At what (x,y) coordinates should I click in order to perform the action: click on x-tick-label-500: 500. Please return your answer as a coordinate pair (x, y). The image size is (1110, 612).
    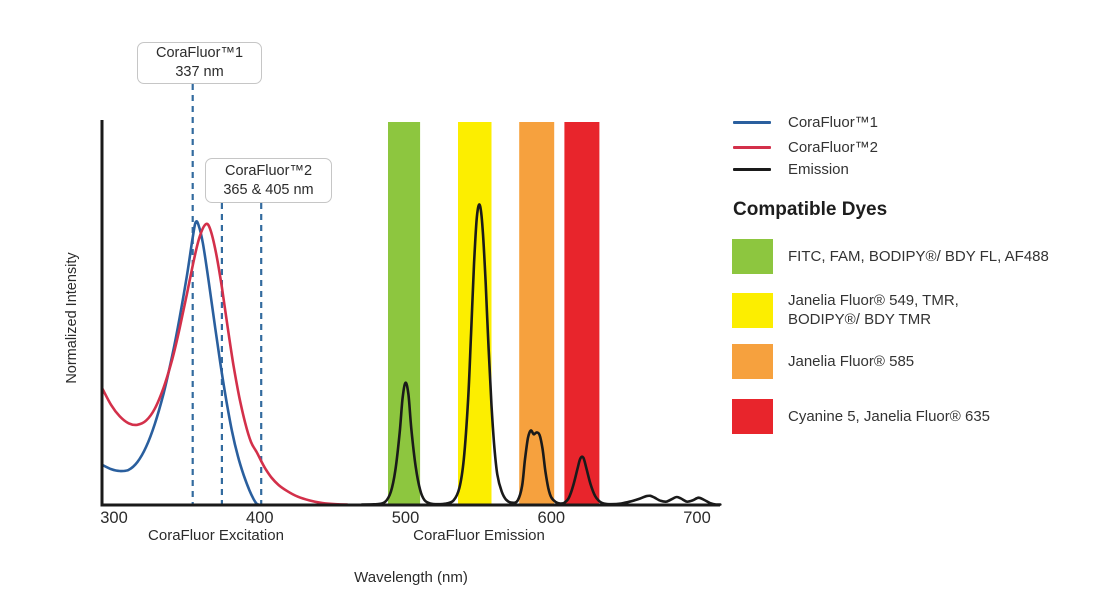
    Looking at the image, I should click on (406, 518).